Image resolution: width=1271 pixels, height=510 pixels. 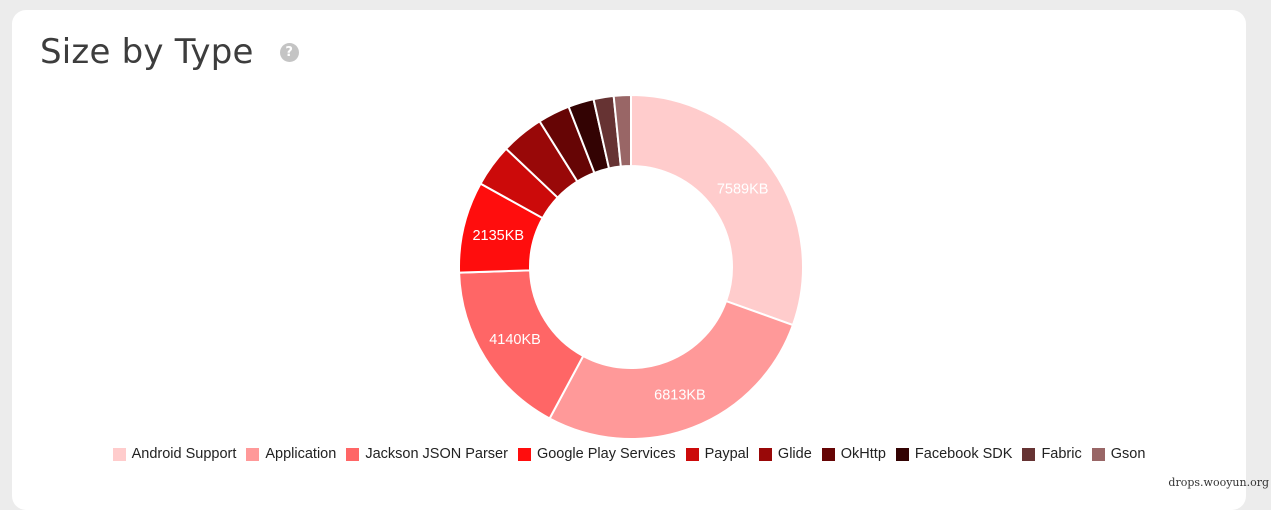 What do you see at coordinates (964, 454) in the screenshot?
I see `legend-label: Facebook SDK` at bounding box center [964, 454].